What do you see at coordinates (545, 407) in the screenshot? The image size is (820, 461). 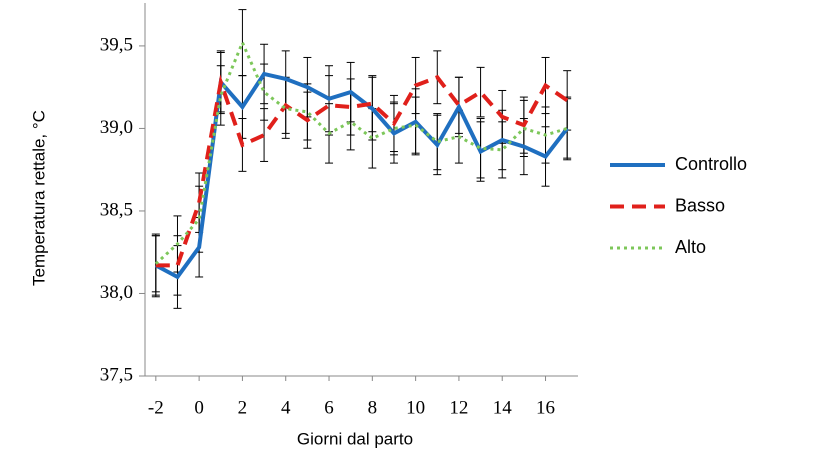 I see `x-tick-label: 16` at bounding box center [545, 407].